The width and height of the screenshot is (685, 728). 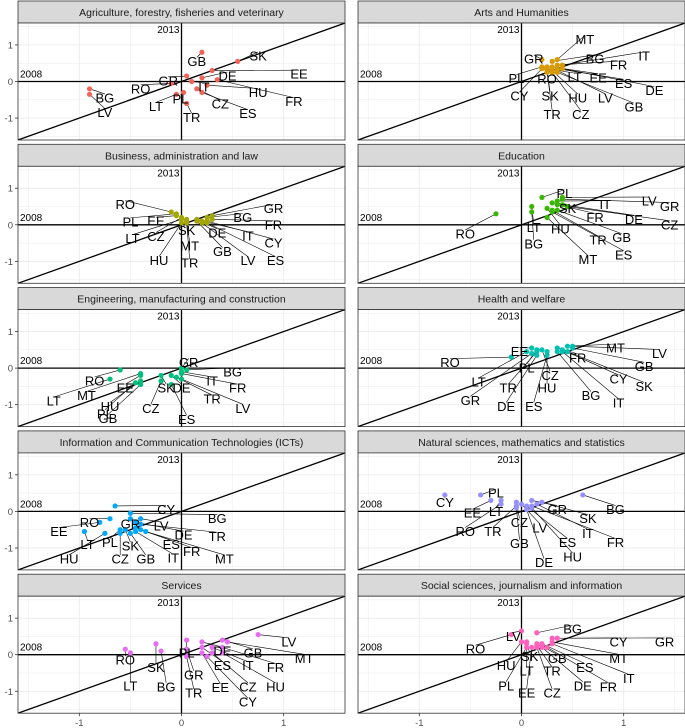 What do you see at coordinates (248, 702) in the screenshot?
I see `point-label: CY` at bounding box center [248, 702].